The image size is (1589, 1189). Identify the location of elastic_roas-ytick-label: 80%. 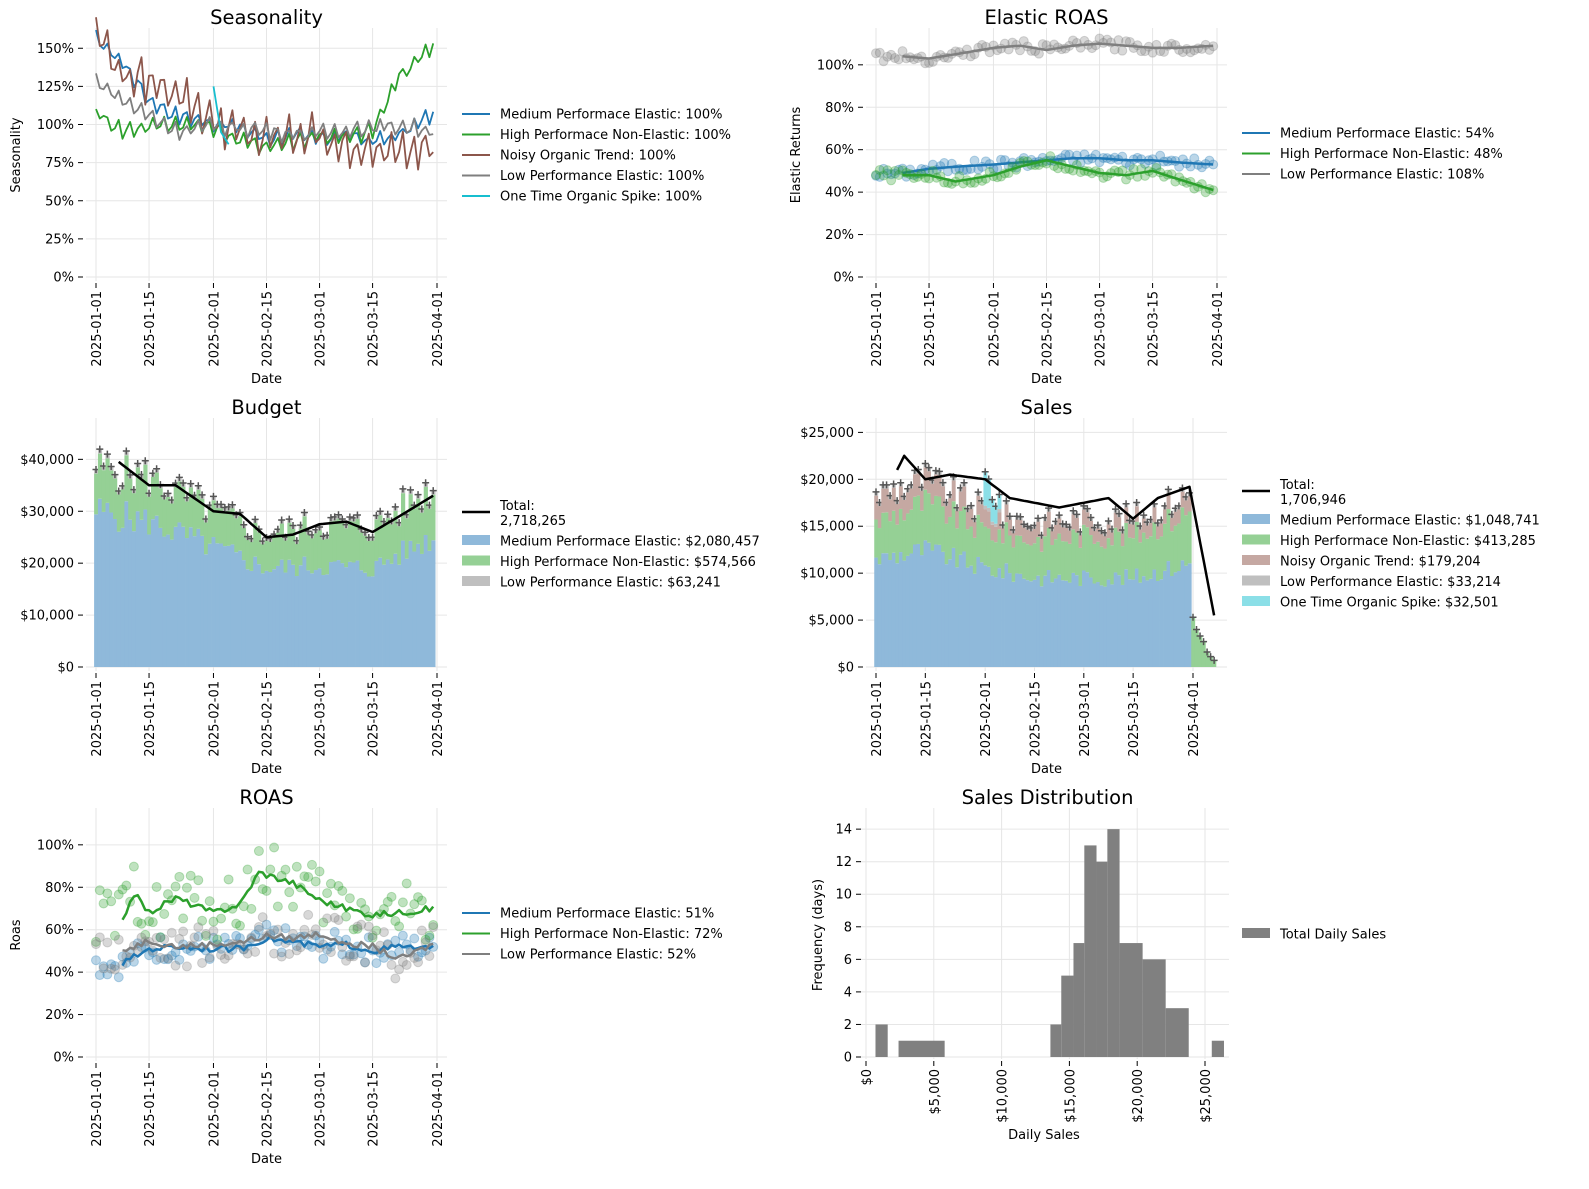
(839, 108).